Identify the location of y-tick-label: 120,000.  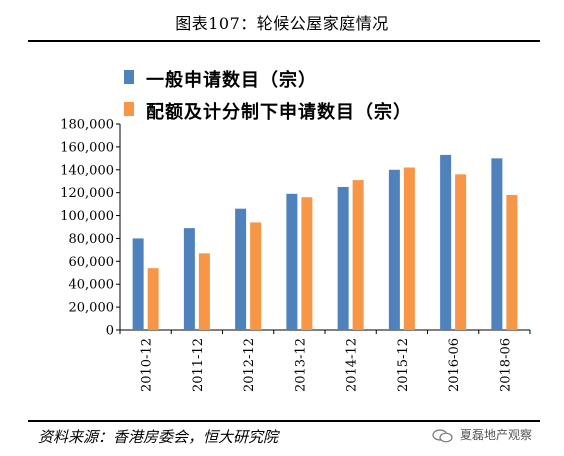
(87, 193).